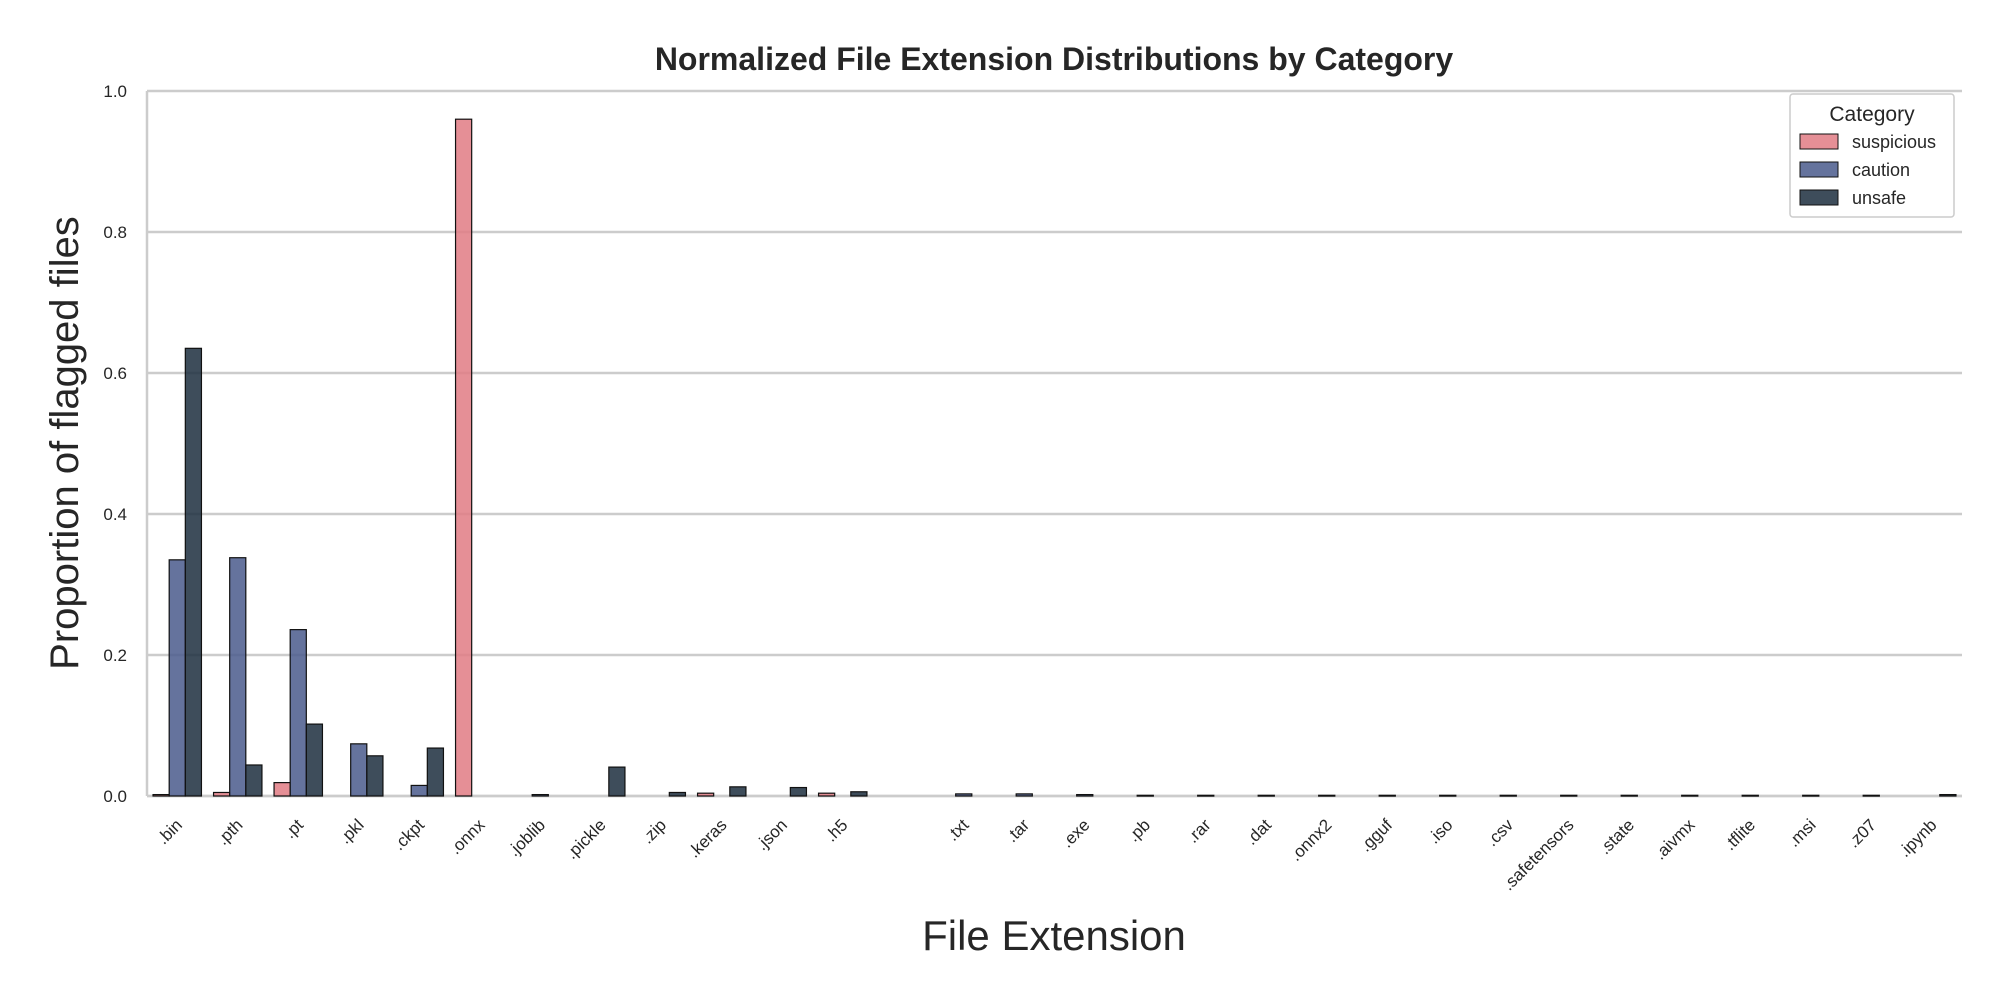 This screenshot has height=1000, width=2000. What do you see at coordinates (1918, 838) in the screenshot?
I see `x-tick-label: .ipynb` at bounding box center [1918, 838].